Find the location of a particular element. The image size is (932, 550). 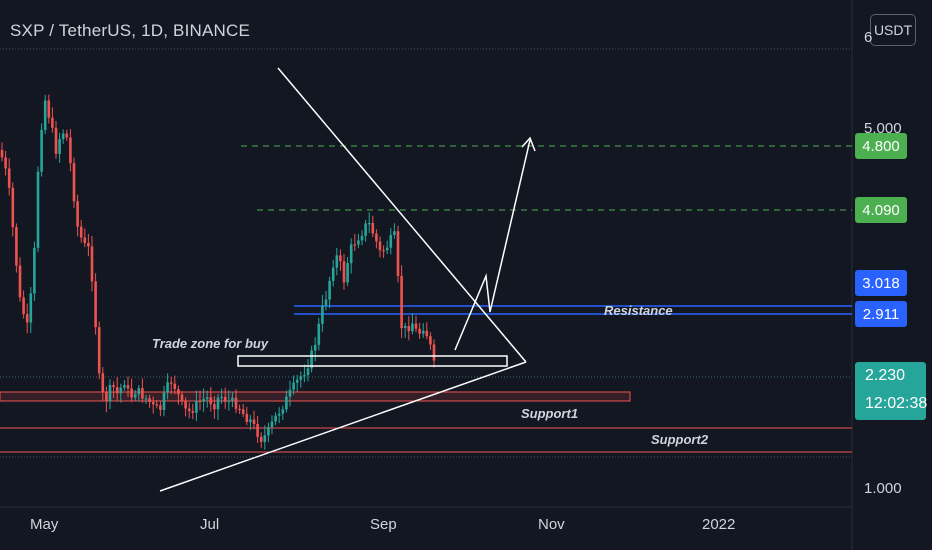

support1-zone is located at coordinates (315, 396).